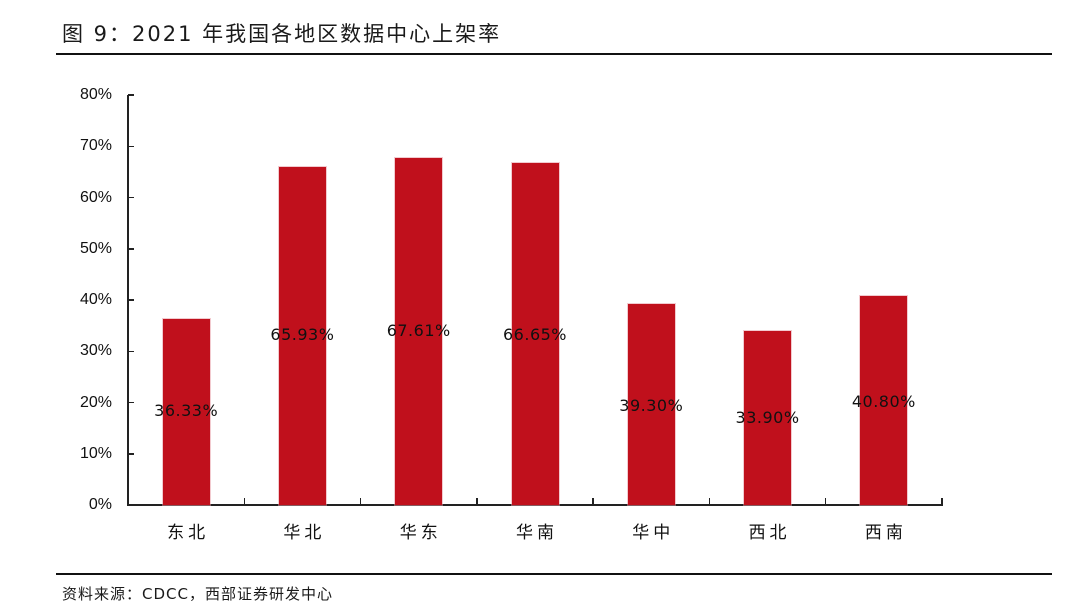 This screenshot has height=611, width=1080. Describe the element at coordinates (95, 299) in the screenshot. I see `y-tick-label: 40%` at that location.